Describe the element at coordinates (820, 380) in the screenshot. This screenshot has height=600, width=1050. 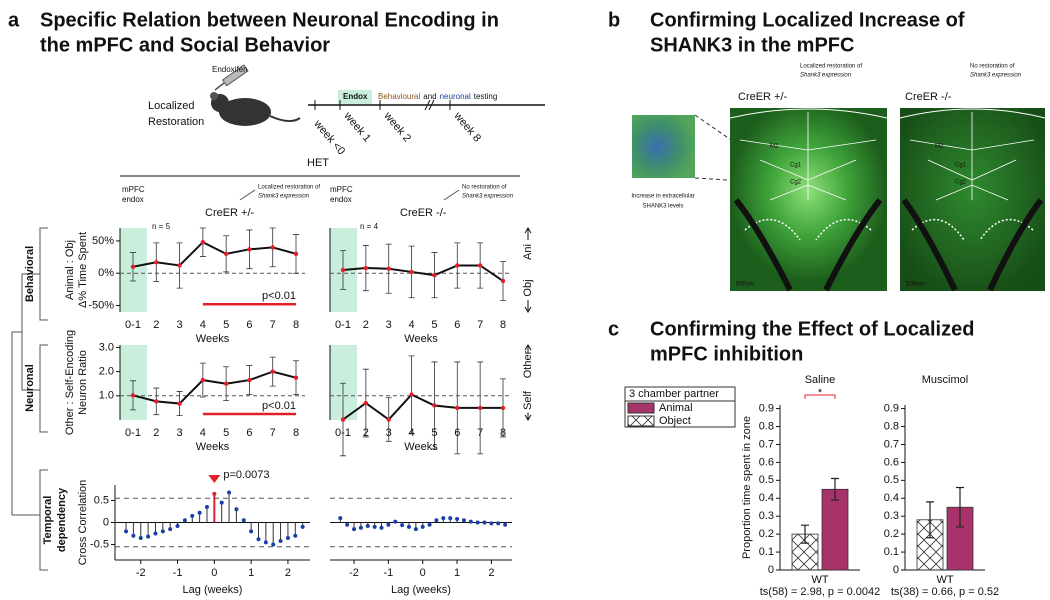
I see `chart-title: Saline` at that location.